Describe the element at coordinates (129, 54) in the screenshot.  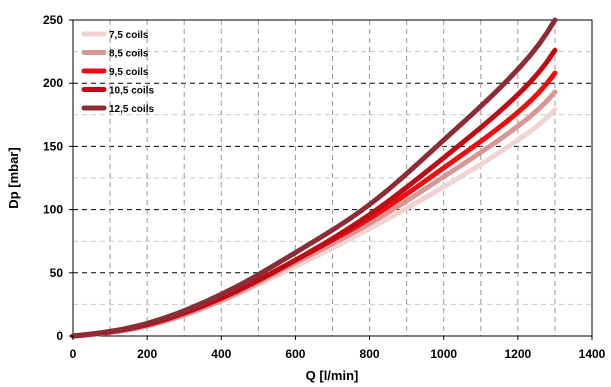
I see `legend-label: 8,5 coils` at that location.